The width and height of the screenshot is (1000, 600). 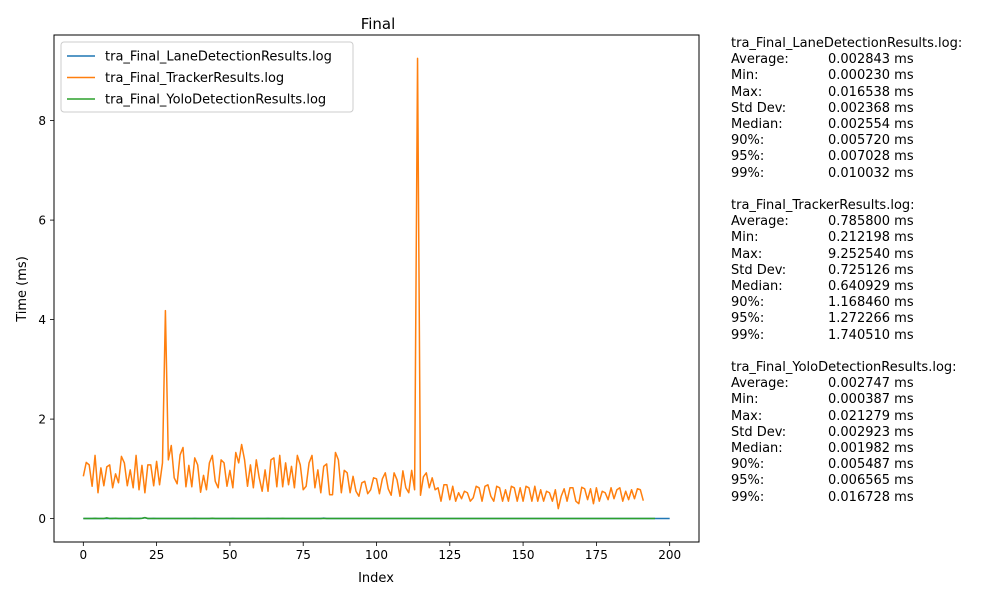 I want to click on legend-box, so click(x=207, y=77).